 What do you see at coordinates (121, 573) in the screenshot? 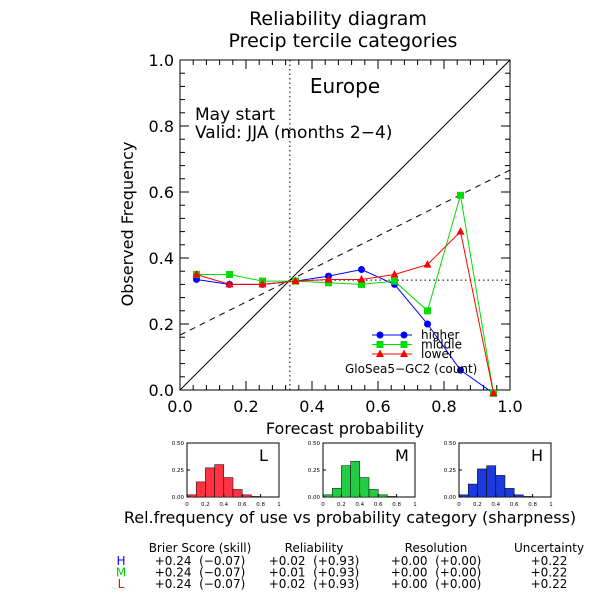
I see `score-row-label-M: M` at bounding box center [121, 573].